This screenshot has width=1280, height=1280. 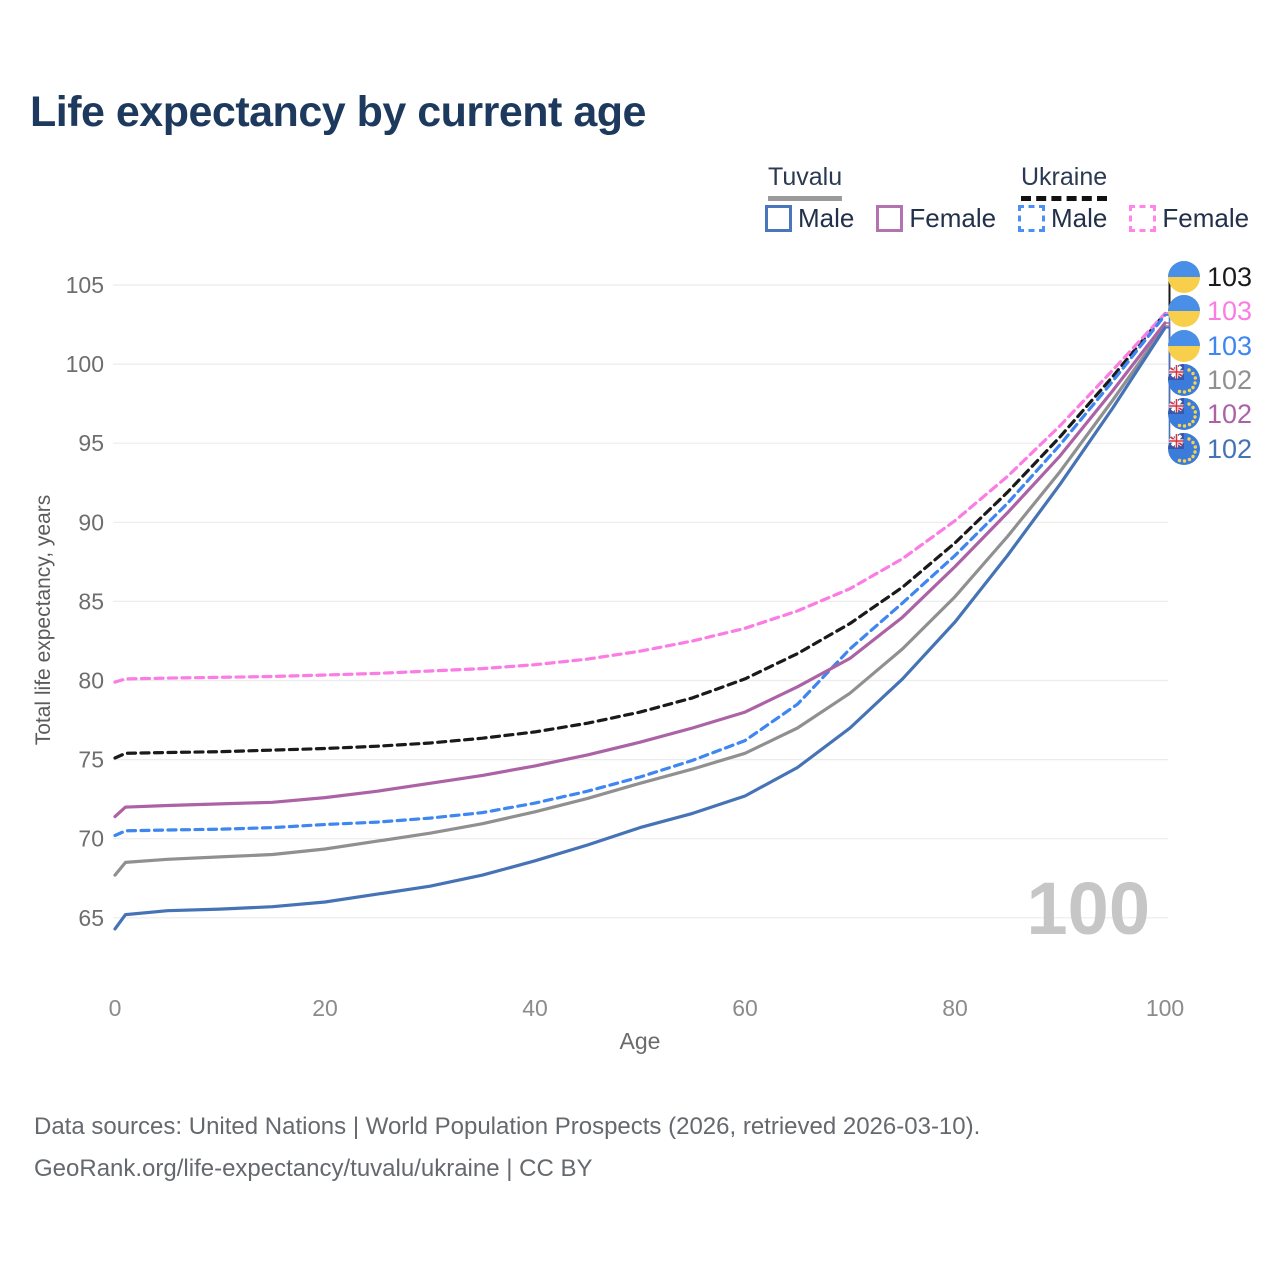 I want to click on legend-group-tuvalu: Tuvalu, so click(x=805, y=182).